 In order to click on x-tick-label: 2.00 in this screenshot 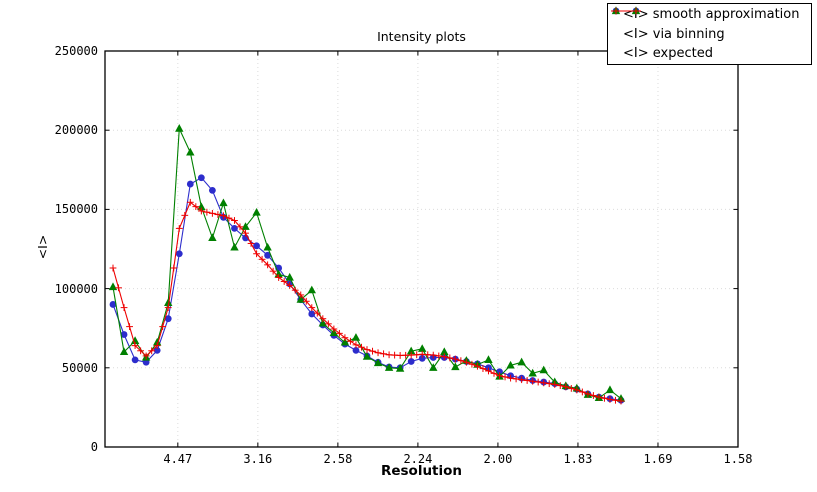, I will do `click(498, 459)`.